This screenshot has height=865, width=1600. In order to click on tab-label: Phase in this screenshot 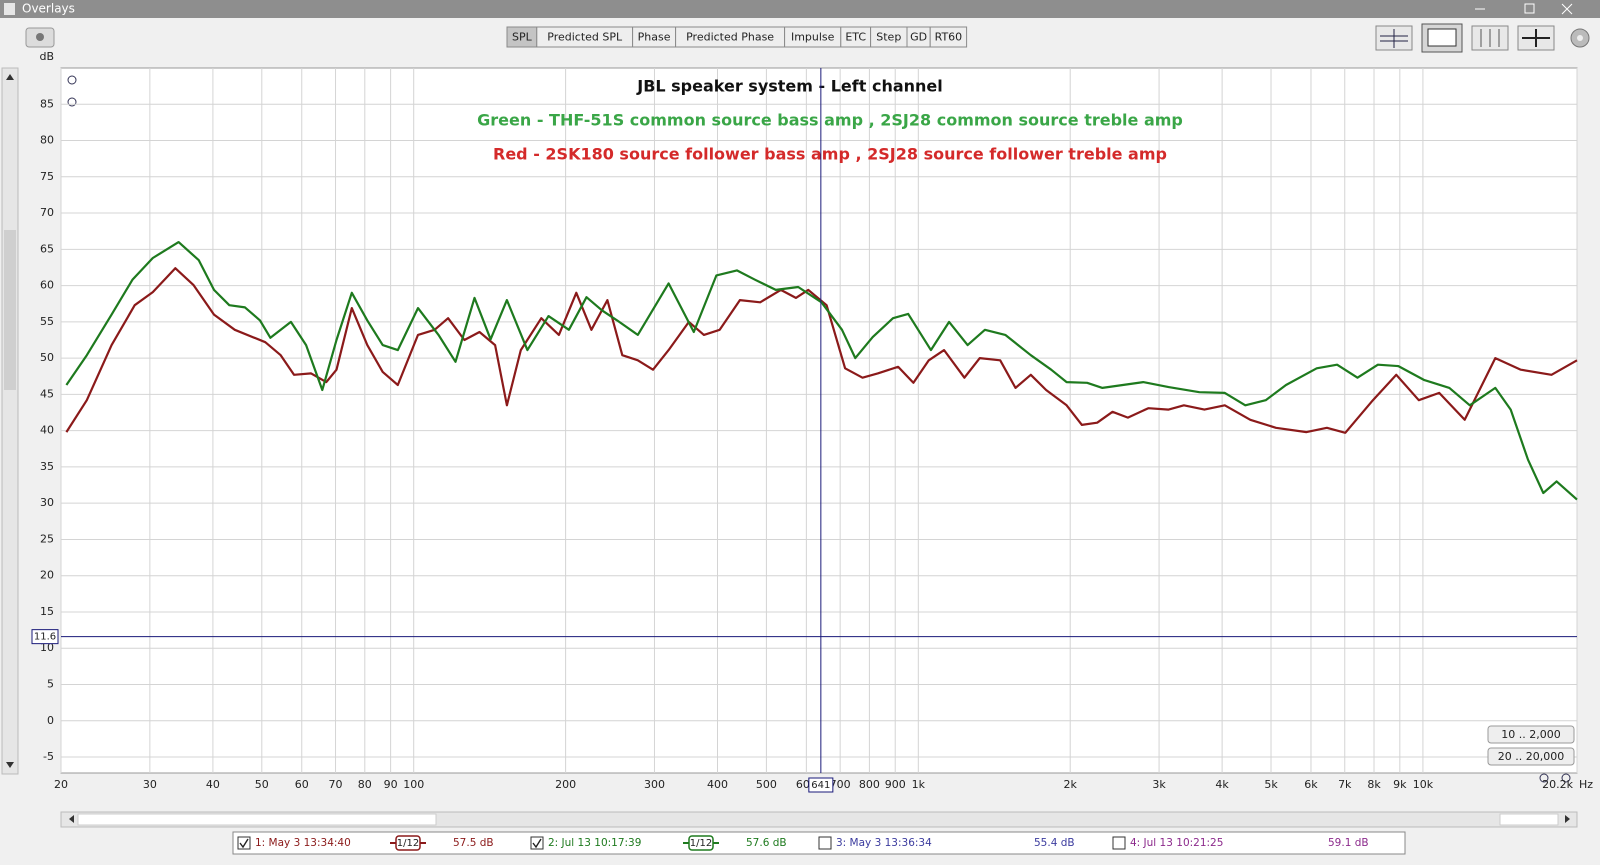, I will do `click(654, 37)`.